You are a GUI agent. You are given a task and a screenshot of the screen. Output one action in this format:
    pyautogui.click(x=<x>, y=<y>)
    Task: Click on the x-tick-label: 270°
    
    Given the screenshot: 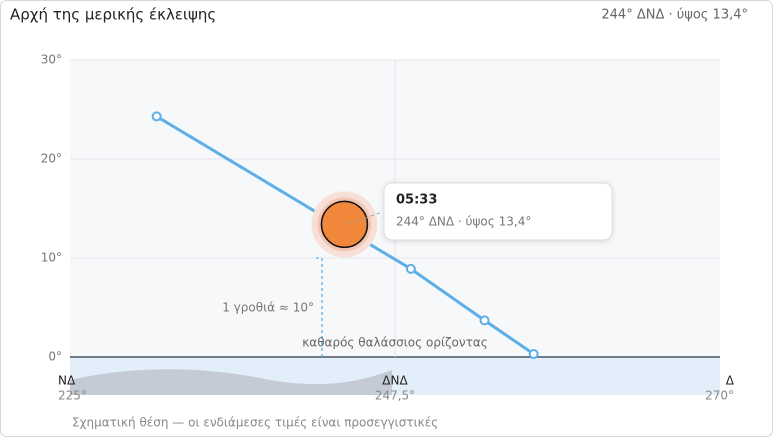 What is the action you would take?
    pyautogui.click(x=719, y=396)
    